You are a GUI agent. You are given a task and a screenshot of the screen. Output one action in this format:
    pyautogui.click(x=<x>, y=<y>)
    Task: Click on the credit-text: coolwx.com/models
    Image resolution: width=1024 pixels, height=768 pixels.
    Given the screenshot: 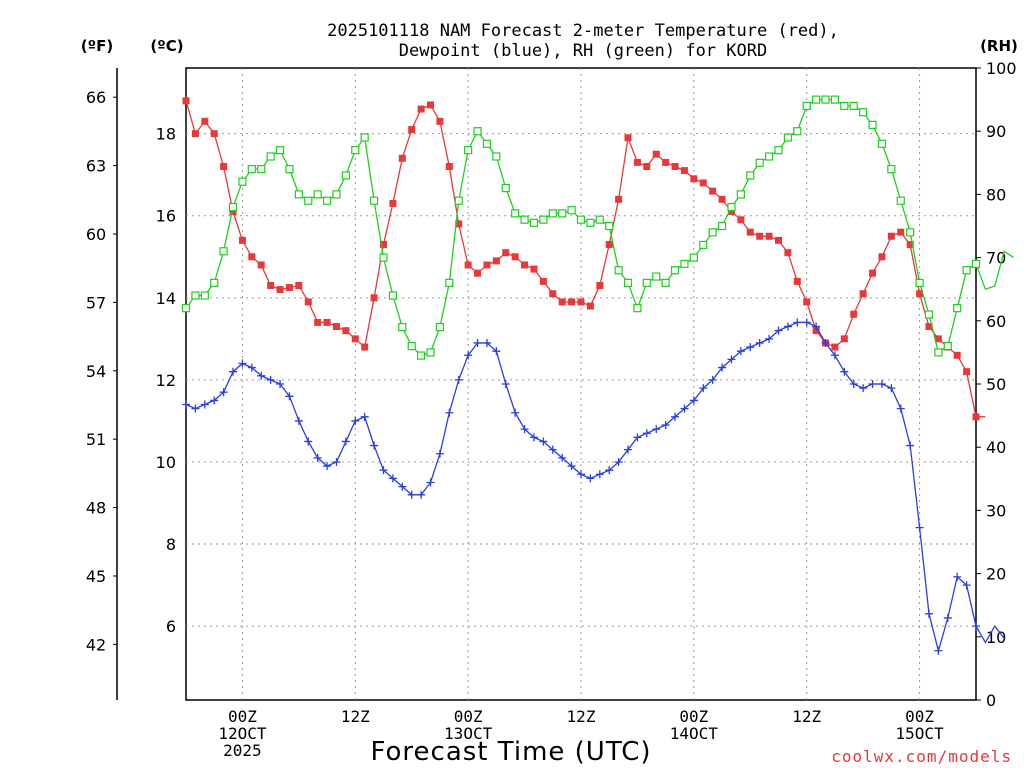 What is the action you would take?
    pyautogui.click(x=921, y=756)
    